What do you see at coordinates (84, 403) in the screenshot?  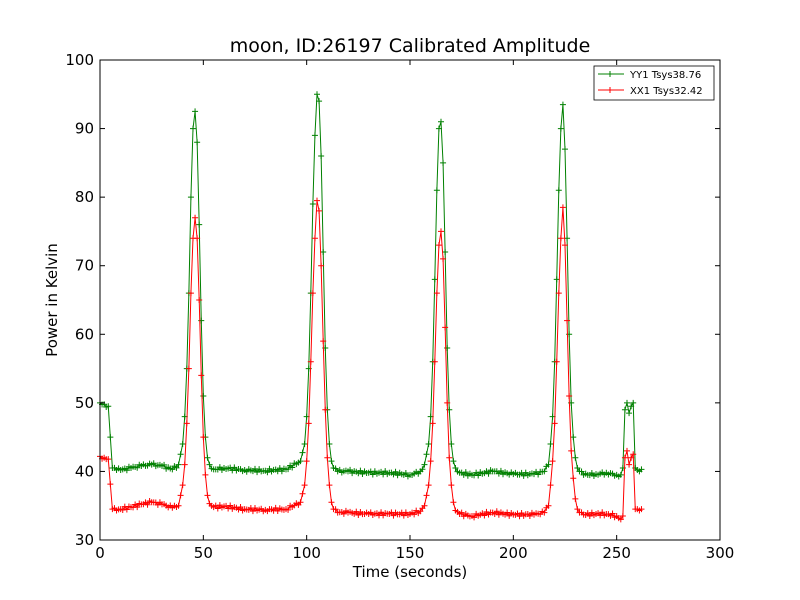 I see `y-tick-label: 50` at bounding box center [84, 403].